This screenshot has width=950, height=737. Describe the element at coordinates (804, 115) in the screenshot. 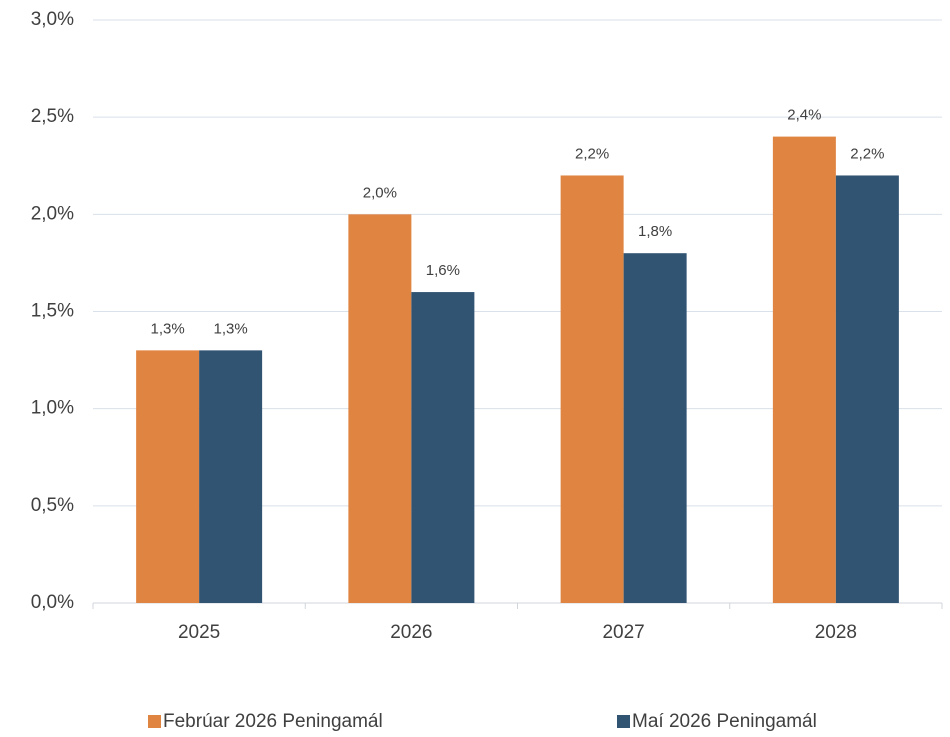

I see `value-label: 2,4%` at that location.